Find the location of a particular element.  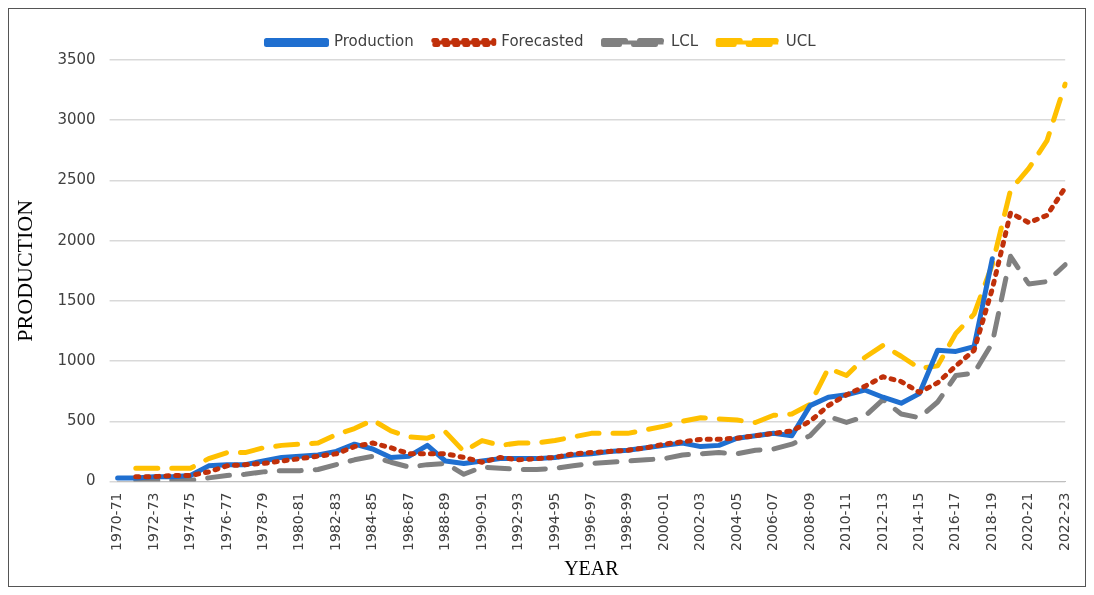

y-tick-label: 2500 is located at coordinates (76, 179).